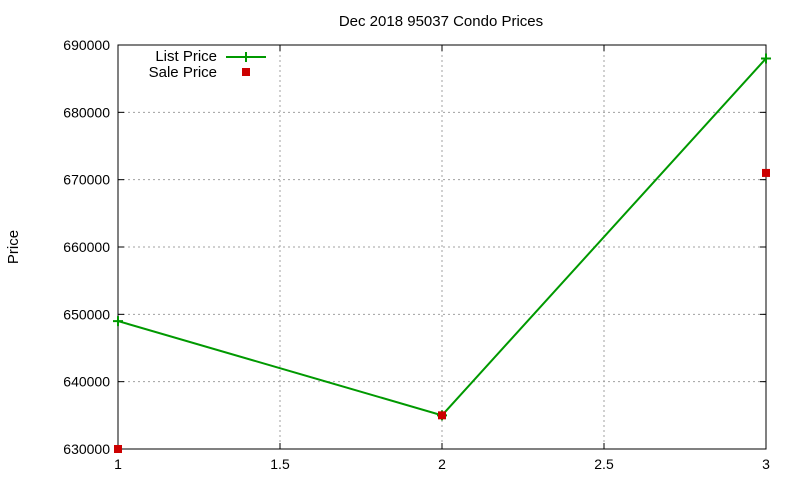 The height and width of the screenshot is (480, 800). I want to click on y-tick-label: 690000, so click(86, 45).